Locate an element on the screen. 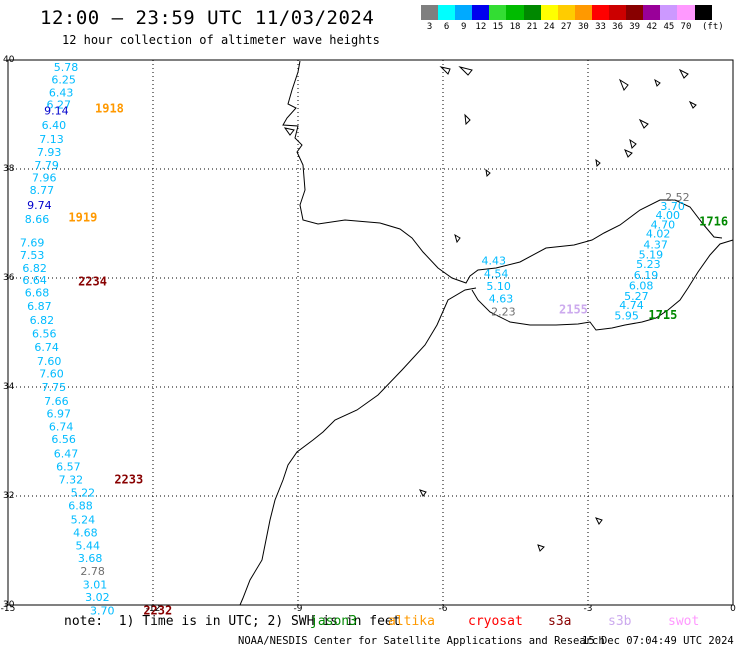 Image resolution: width=740 pixels, height=650 pixels. wave-height-value: 3.68 is located at coordinates (90, 558).